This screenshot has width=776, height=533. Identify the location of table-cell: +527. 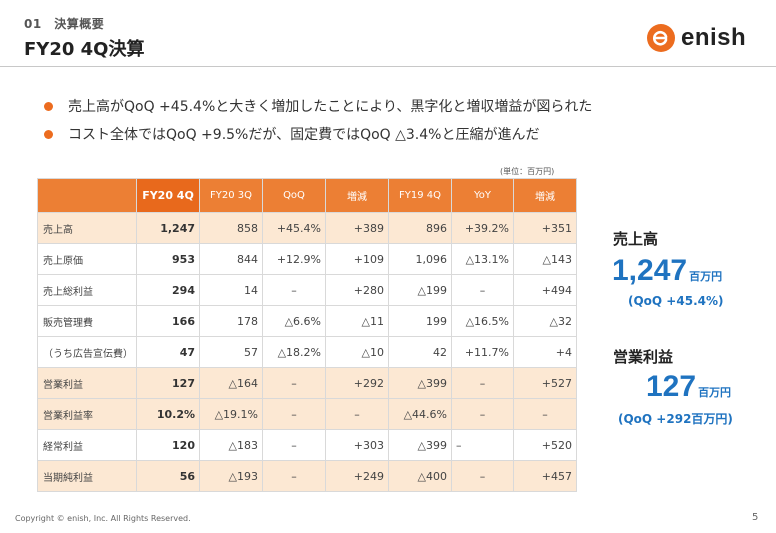
(545, 383).